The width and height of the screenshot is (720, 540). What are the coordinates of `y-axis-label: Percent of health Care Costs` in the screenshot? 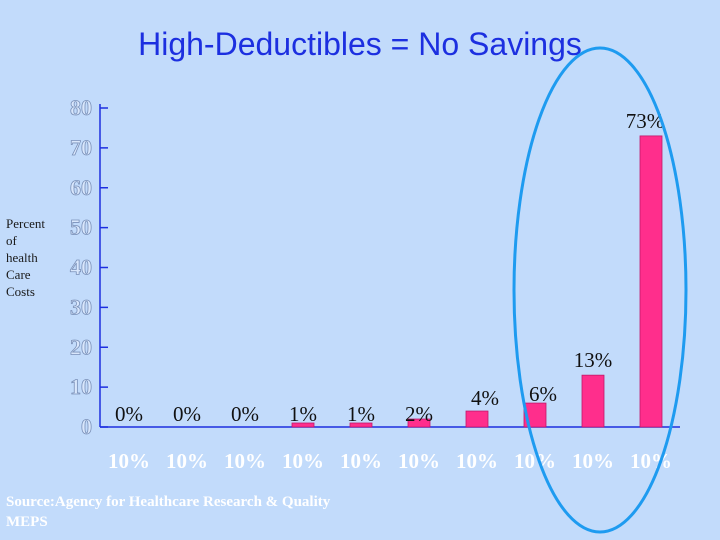 It's located at (35, 257).